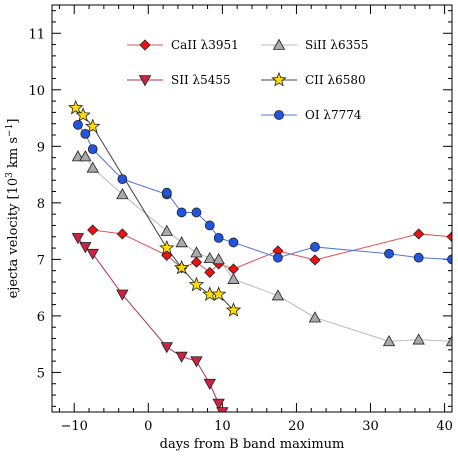 This screenshot has height=458, width=458. I want to click on y-tick-label: 11, so click(36, 34).